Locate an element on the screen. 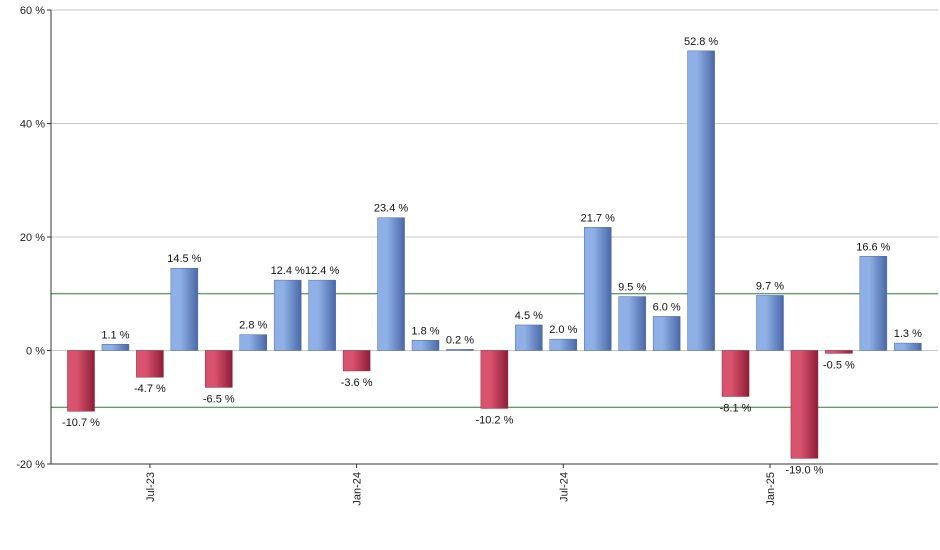 The image size is (940, 550). data-label: 9.7 % is located at coordinates (770, 286).